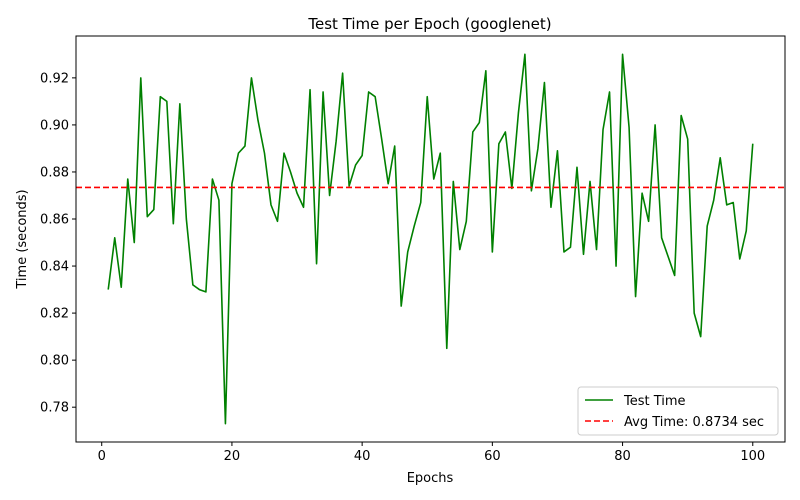 The width and height of the screenshot is (800, 500). What do you see at coordinates (622, 456) in the screenshot?
I see `x-tick-label: 80` at bounding box center [622, 456].